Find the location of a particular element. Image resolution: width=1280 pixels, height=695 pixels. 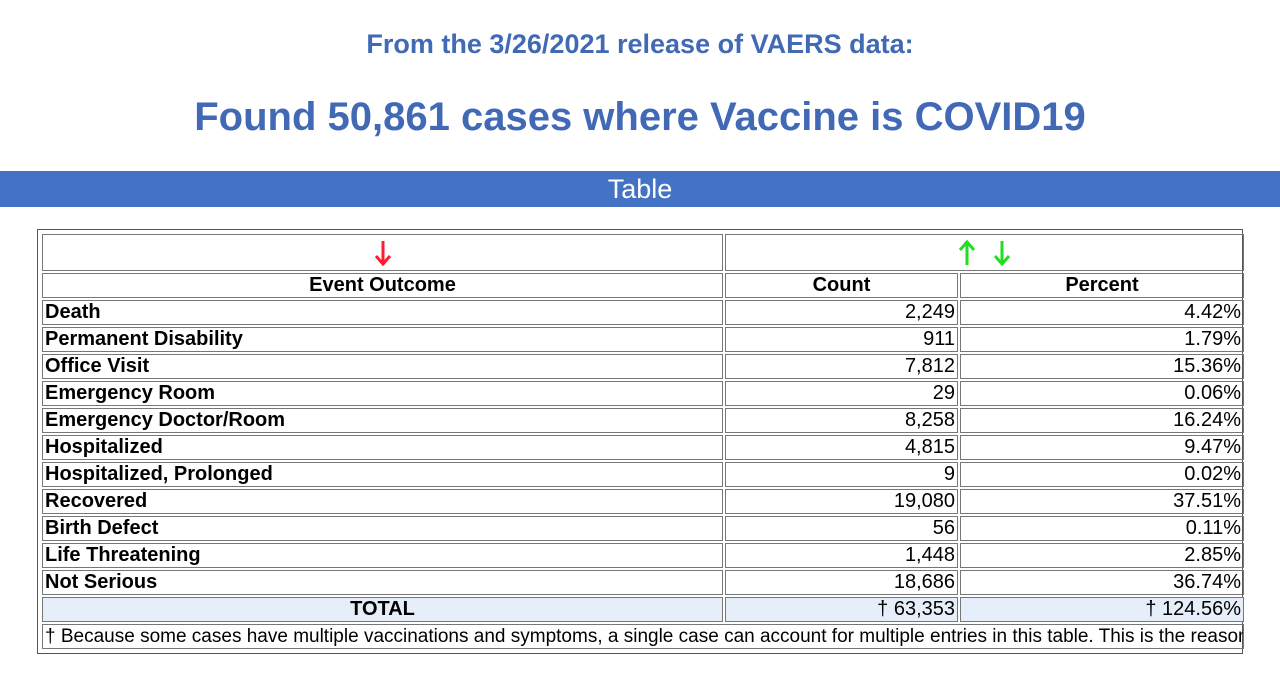

count-cell: 19,080 is located at coordinates (841, 501).